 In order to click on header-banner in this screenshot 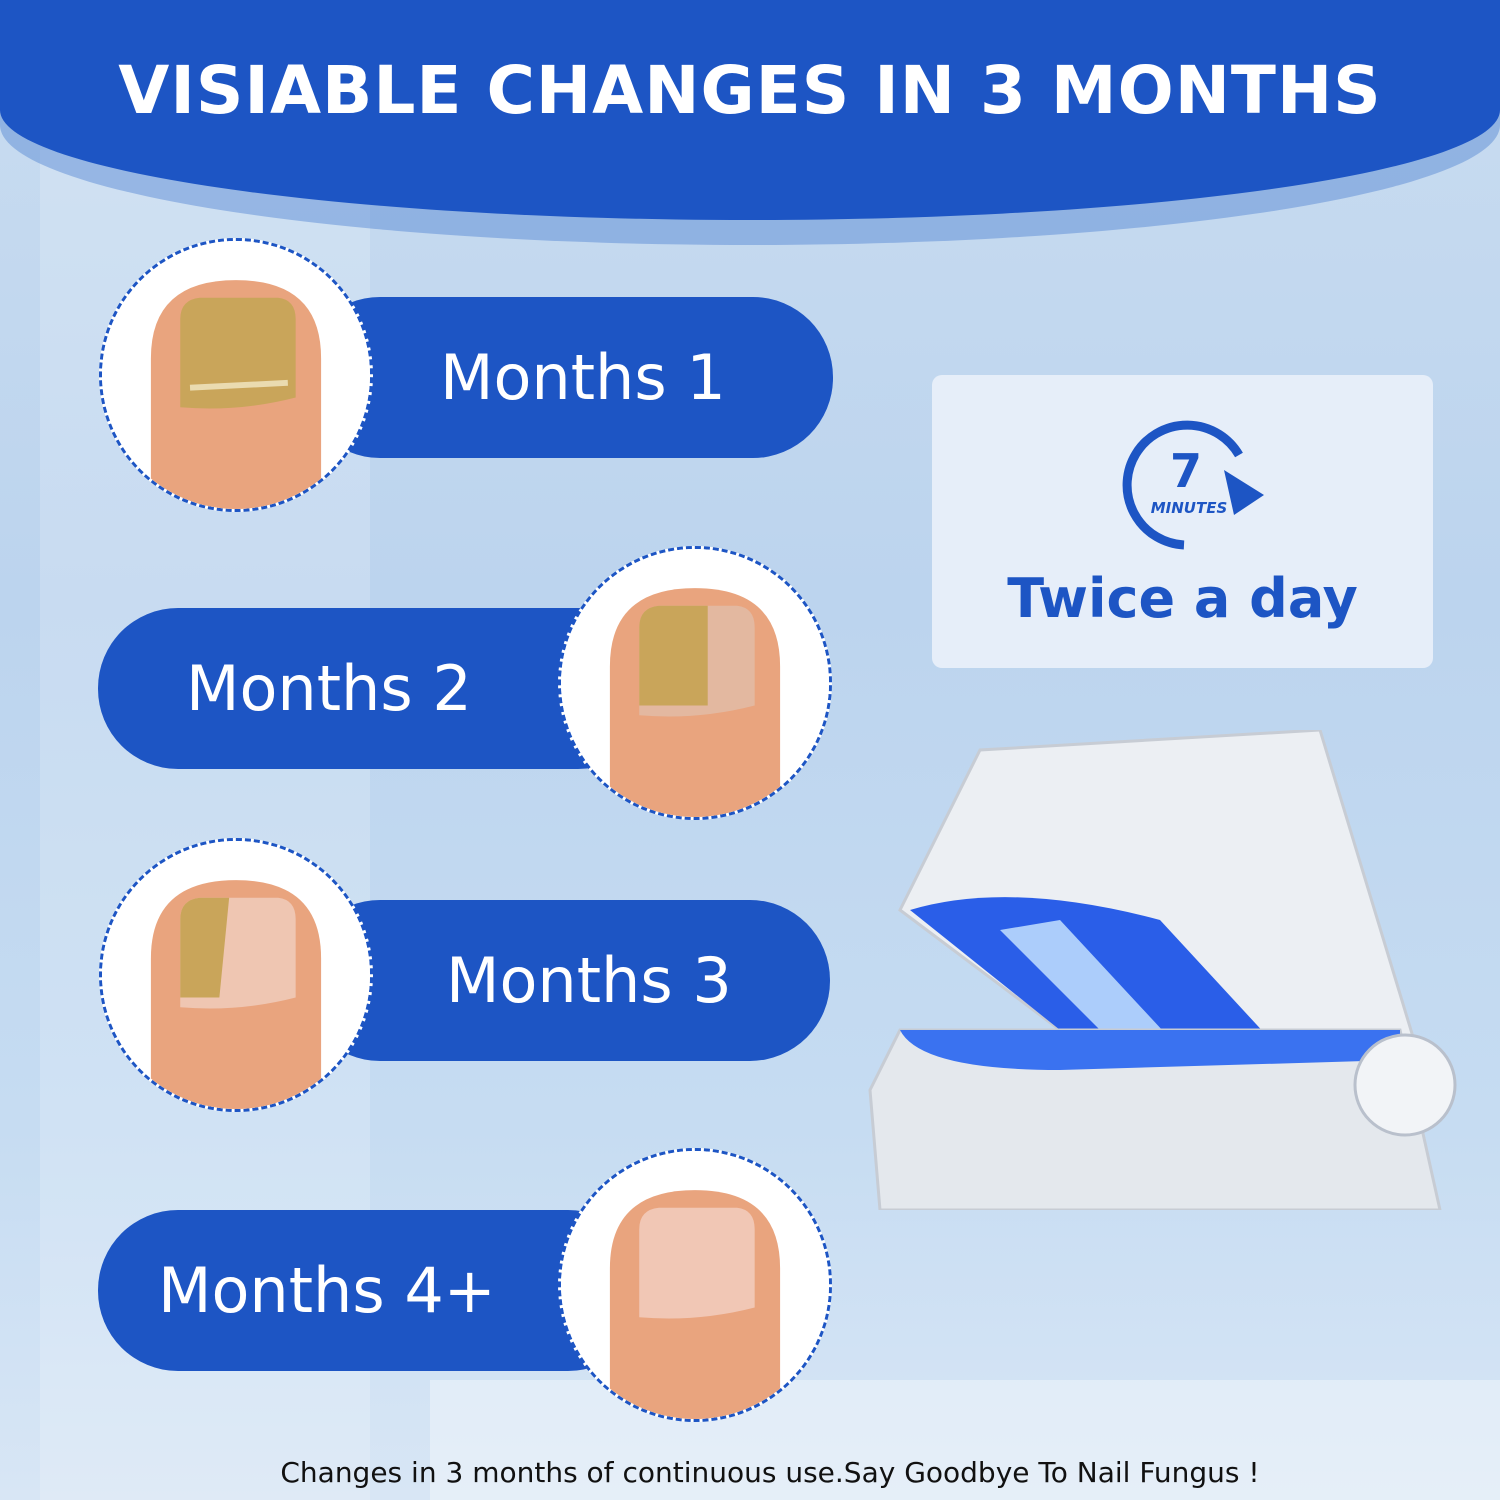, I will do `click(750, 110)`.